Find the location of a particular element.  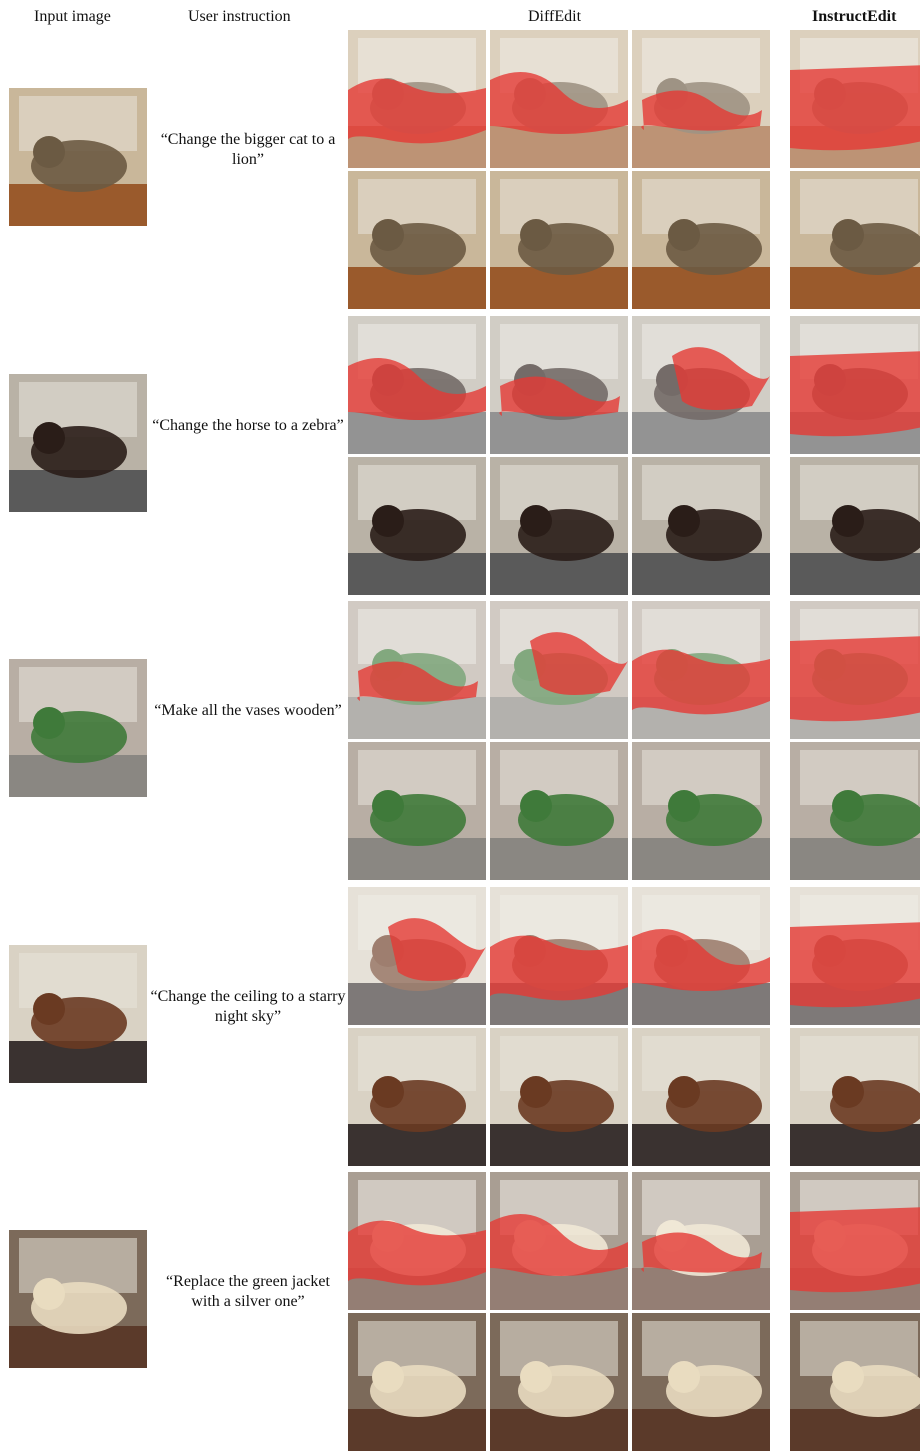

header-input-image: Input image is located at coordinates (72, 16).